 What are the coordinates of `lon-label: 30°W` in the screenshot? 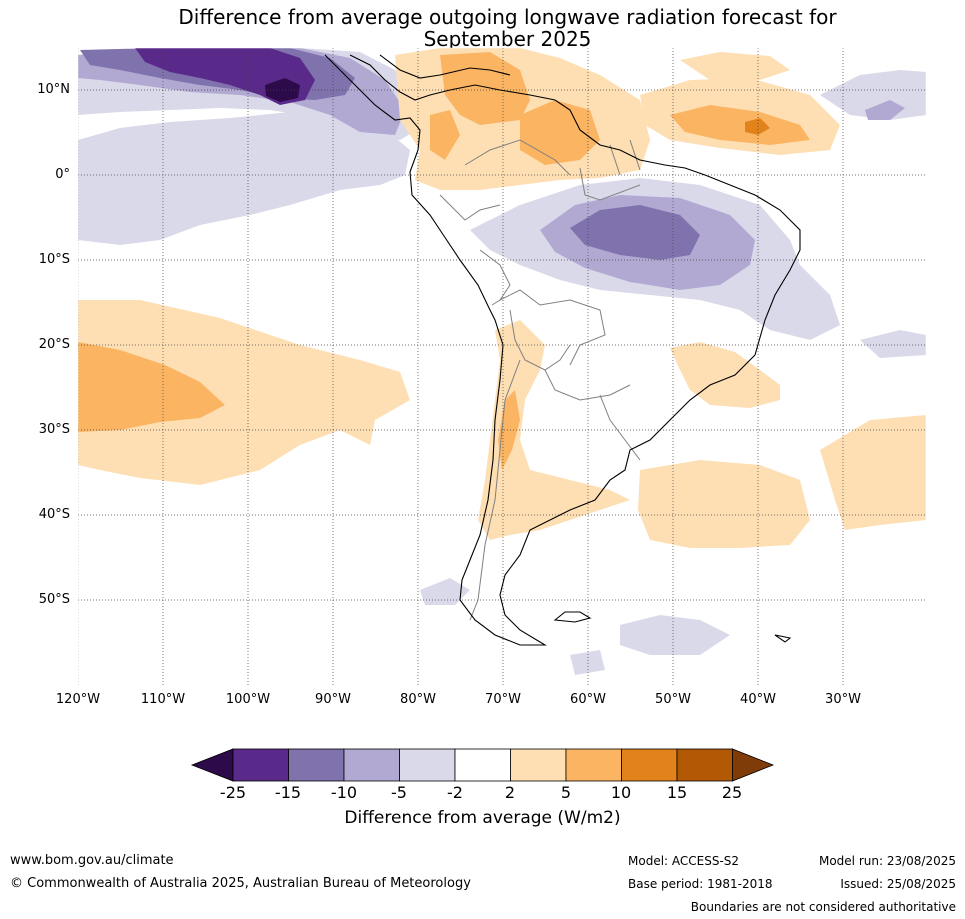 It's located at (843, 699).